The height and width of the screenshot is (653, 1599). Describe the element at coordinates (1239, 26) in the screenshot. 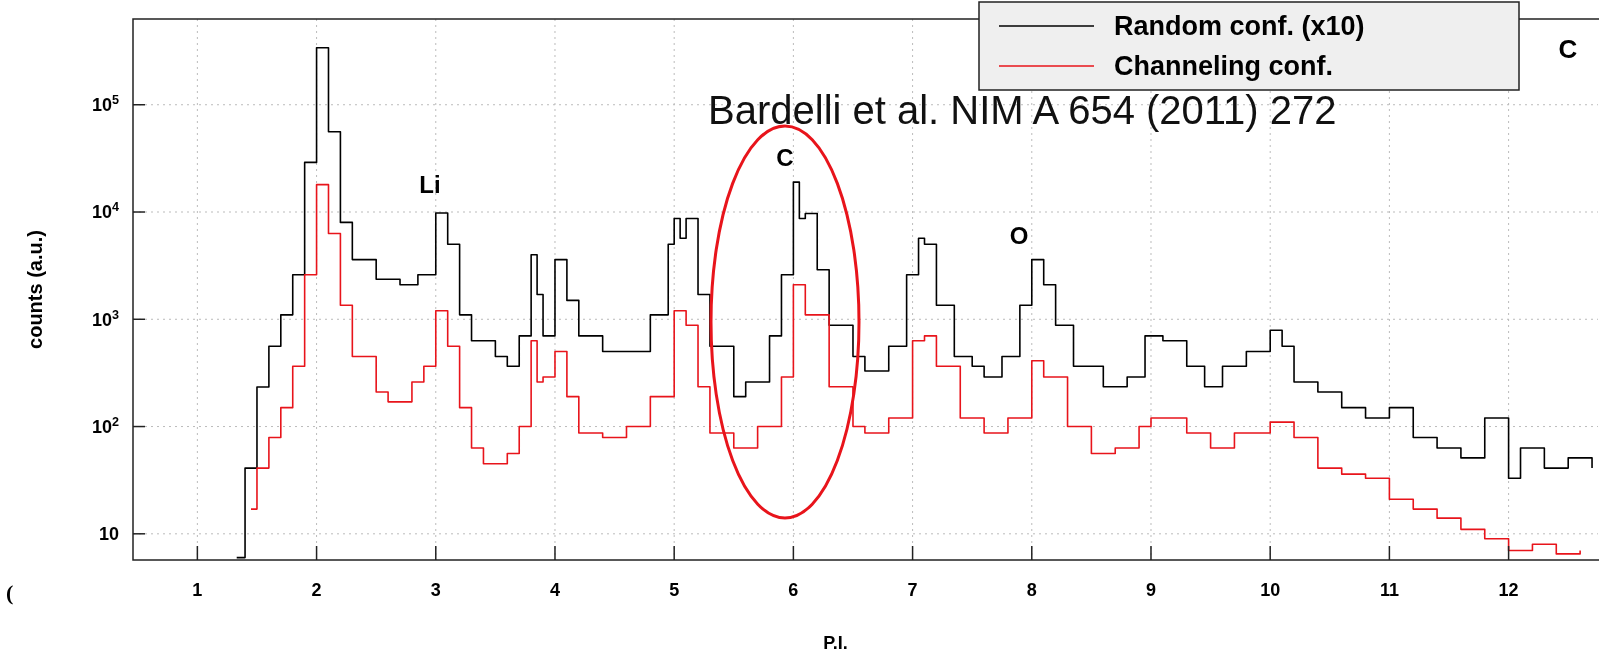

I see `legend-label: Random conf. (x10)` at that location.